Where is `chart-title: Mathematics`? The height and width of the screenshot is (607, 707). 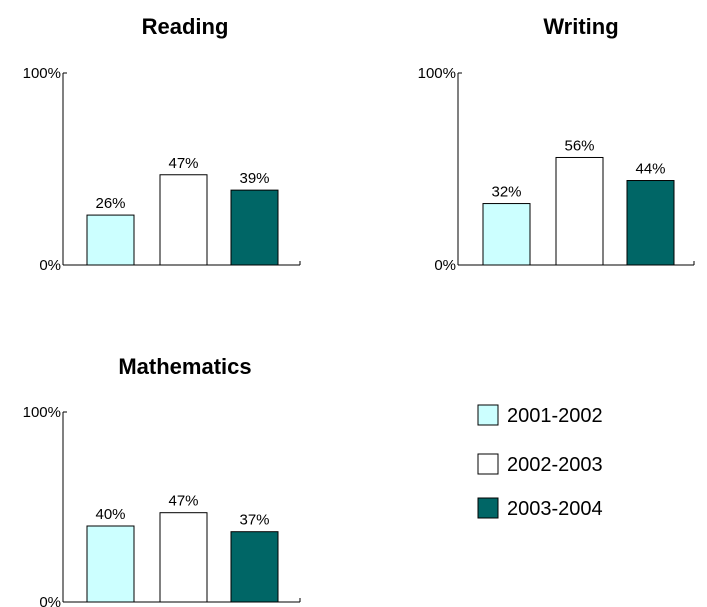 chart-title: Mathematics is located at coordinates (184, 366).